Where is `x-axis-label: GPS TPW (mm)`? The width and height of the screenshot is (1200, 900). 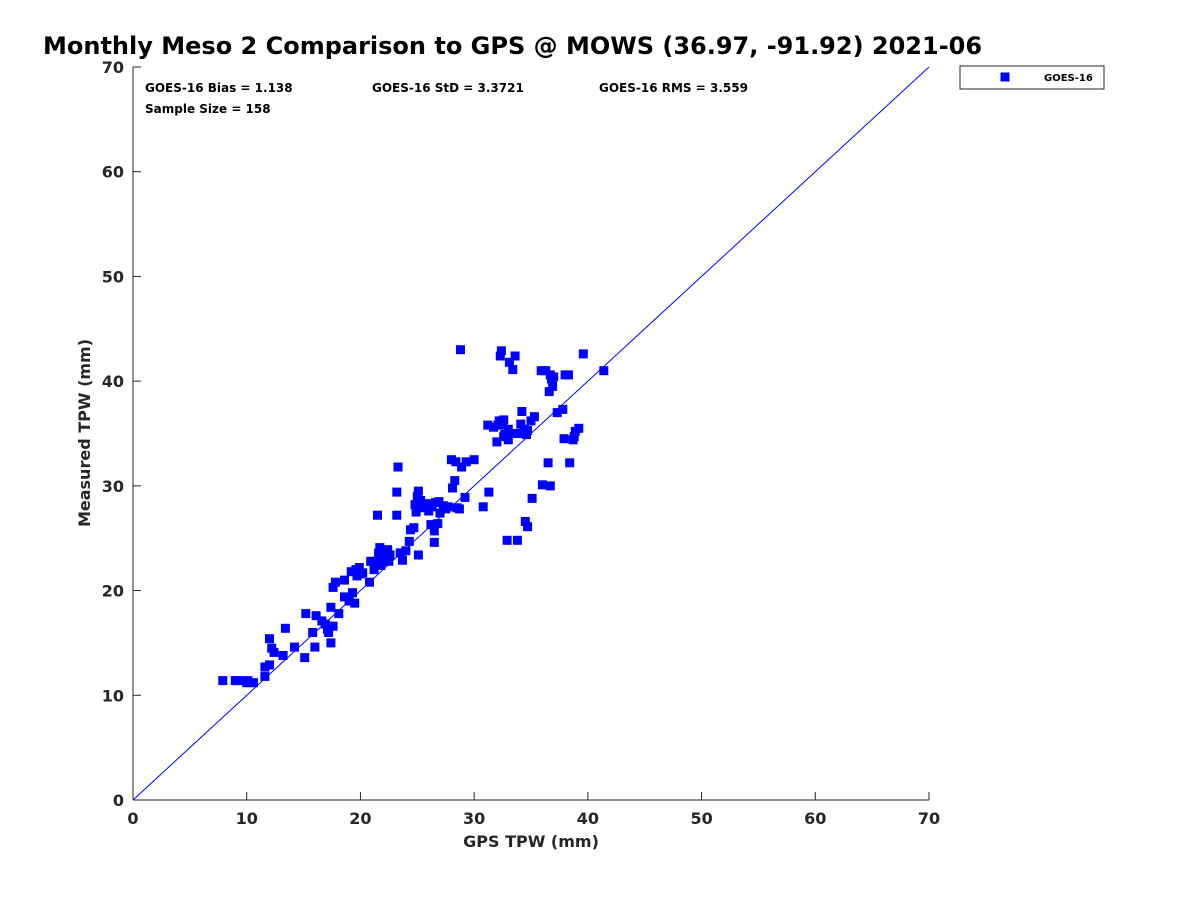
x-axis-label: GPS TPW (mm) is located at coordinates (531, 841).